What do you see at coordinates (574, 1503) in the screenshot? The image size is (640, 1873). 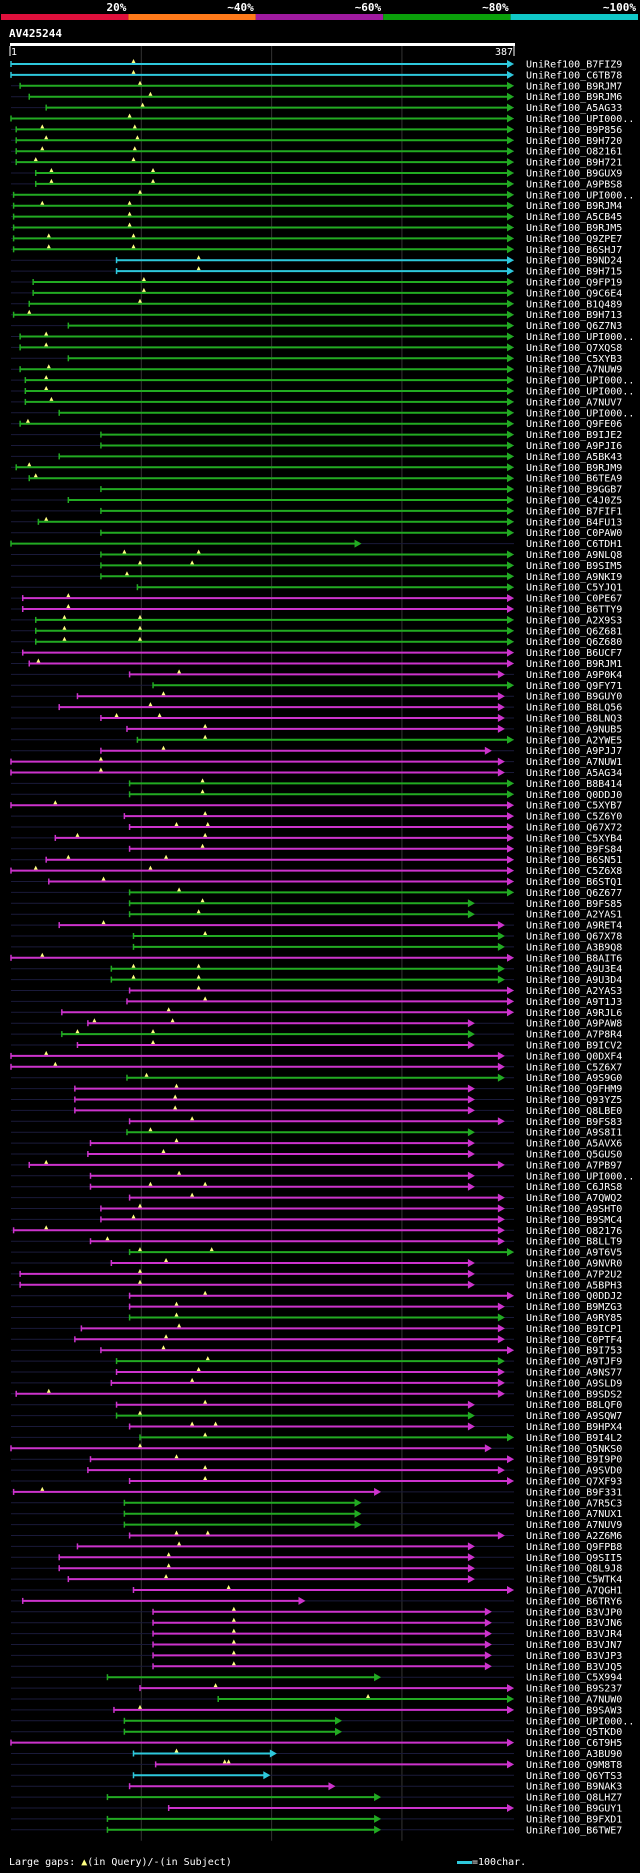 I see `hit-label: UniRef100_A7R5C3` at bounding box center [574, 1503].